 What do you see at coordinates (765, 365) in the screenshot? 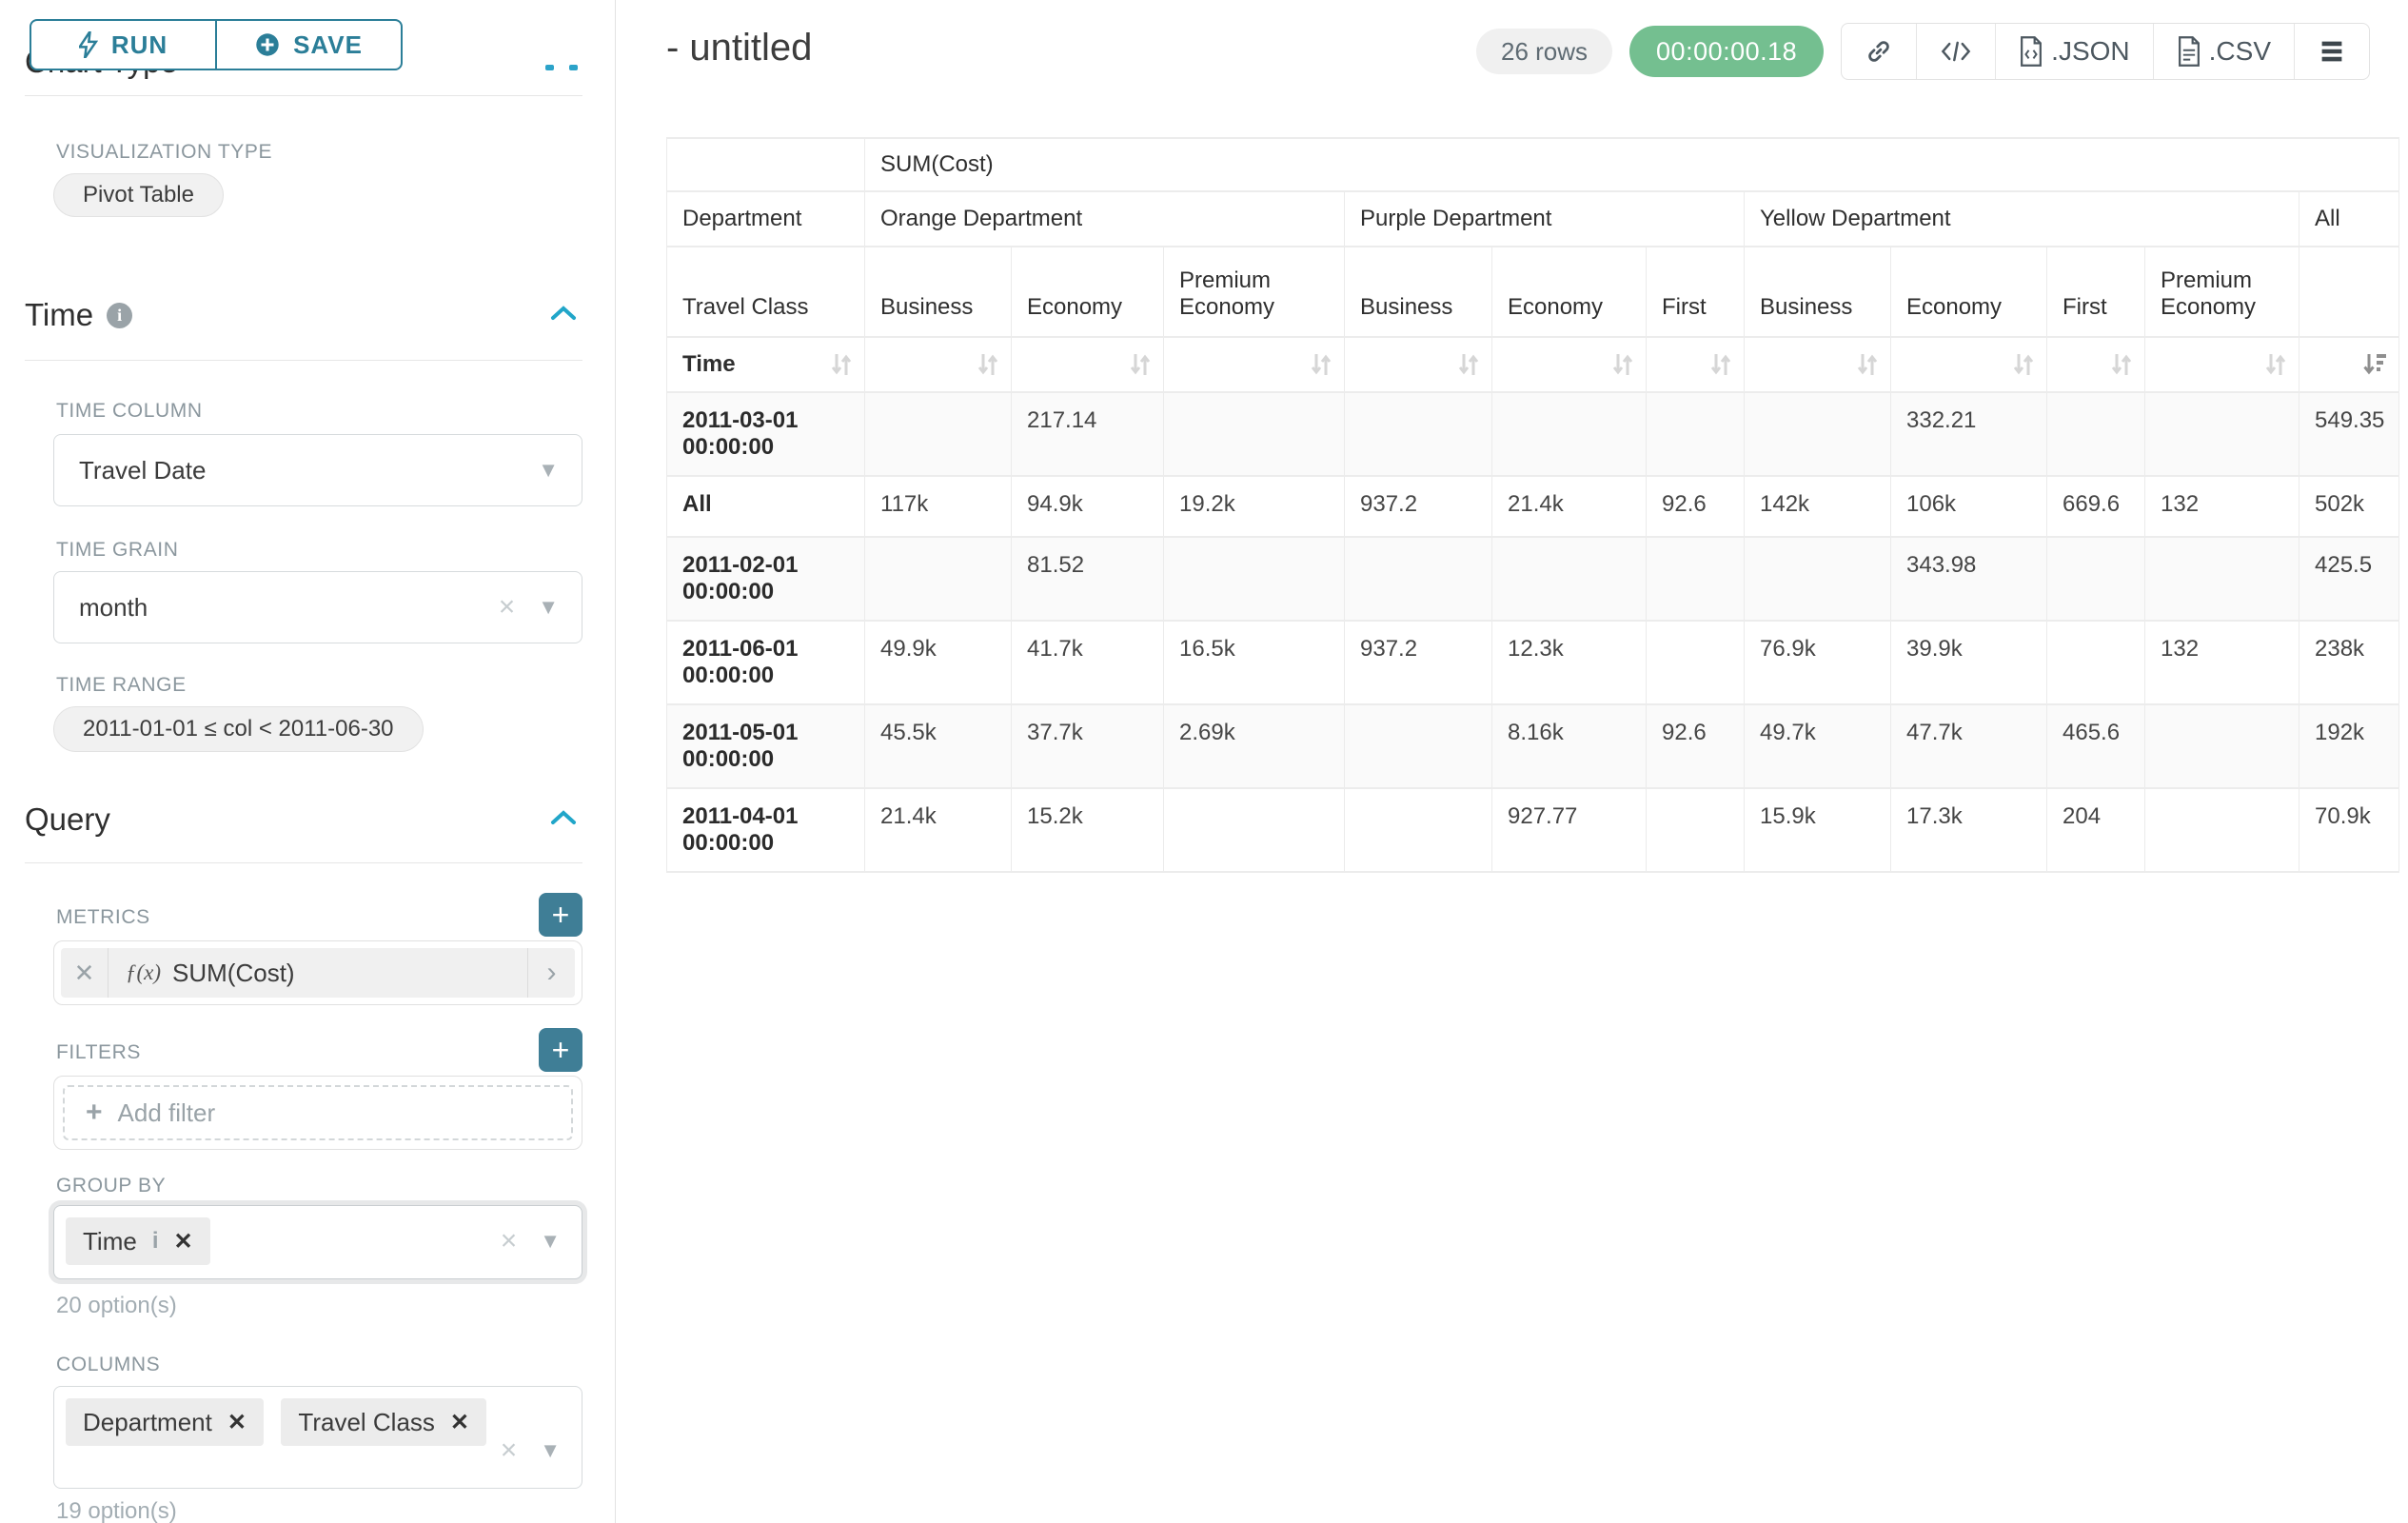
I see `time-dimension-cell: Time` at bounding box center [765, 365].